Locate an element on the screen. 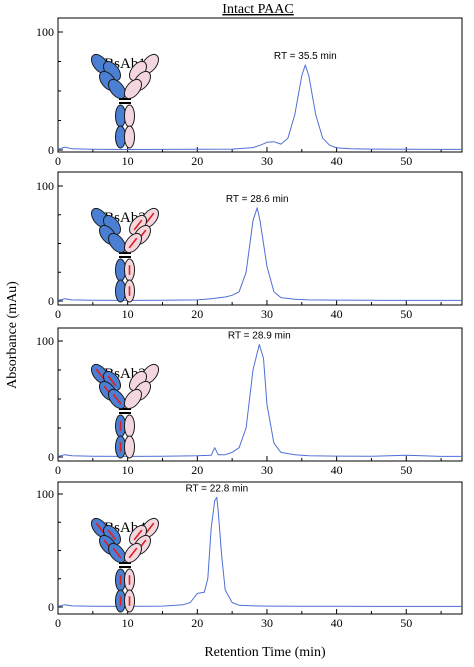 This screenshot has width=474, height=667. peak-annotation: RT = 22.8 min is located at coordinates (216, 488).